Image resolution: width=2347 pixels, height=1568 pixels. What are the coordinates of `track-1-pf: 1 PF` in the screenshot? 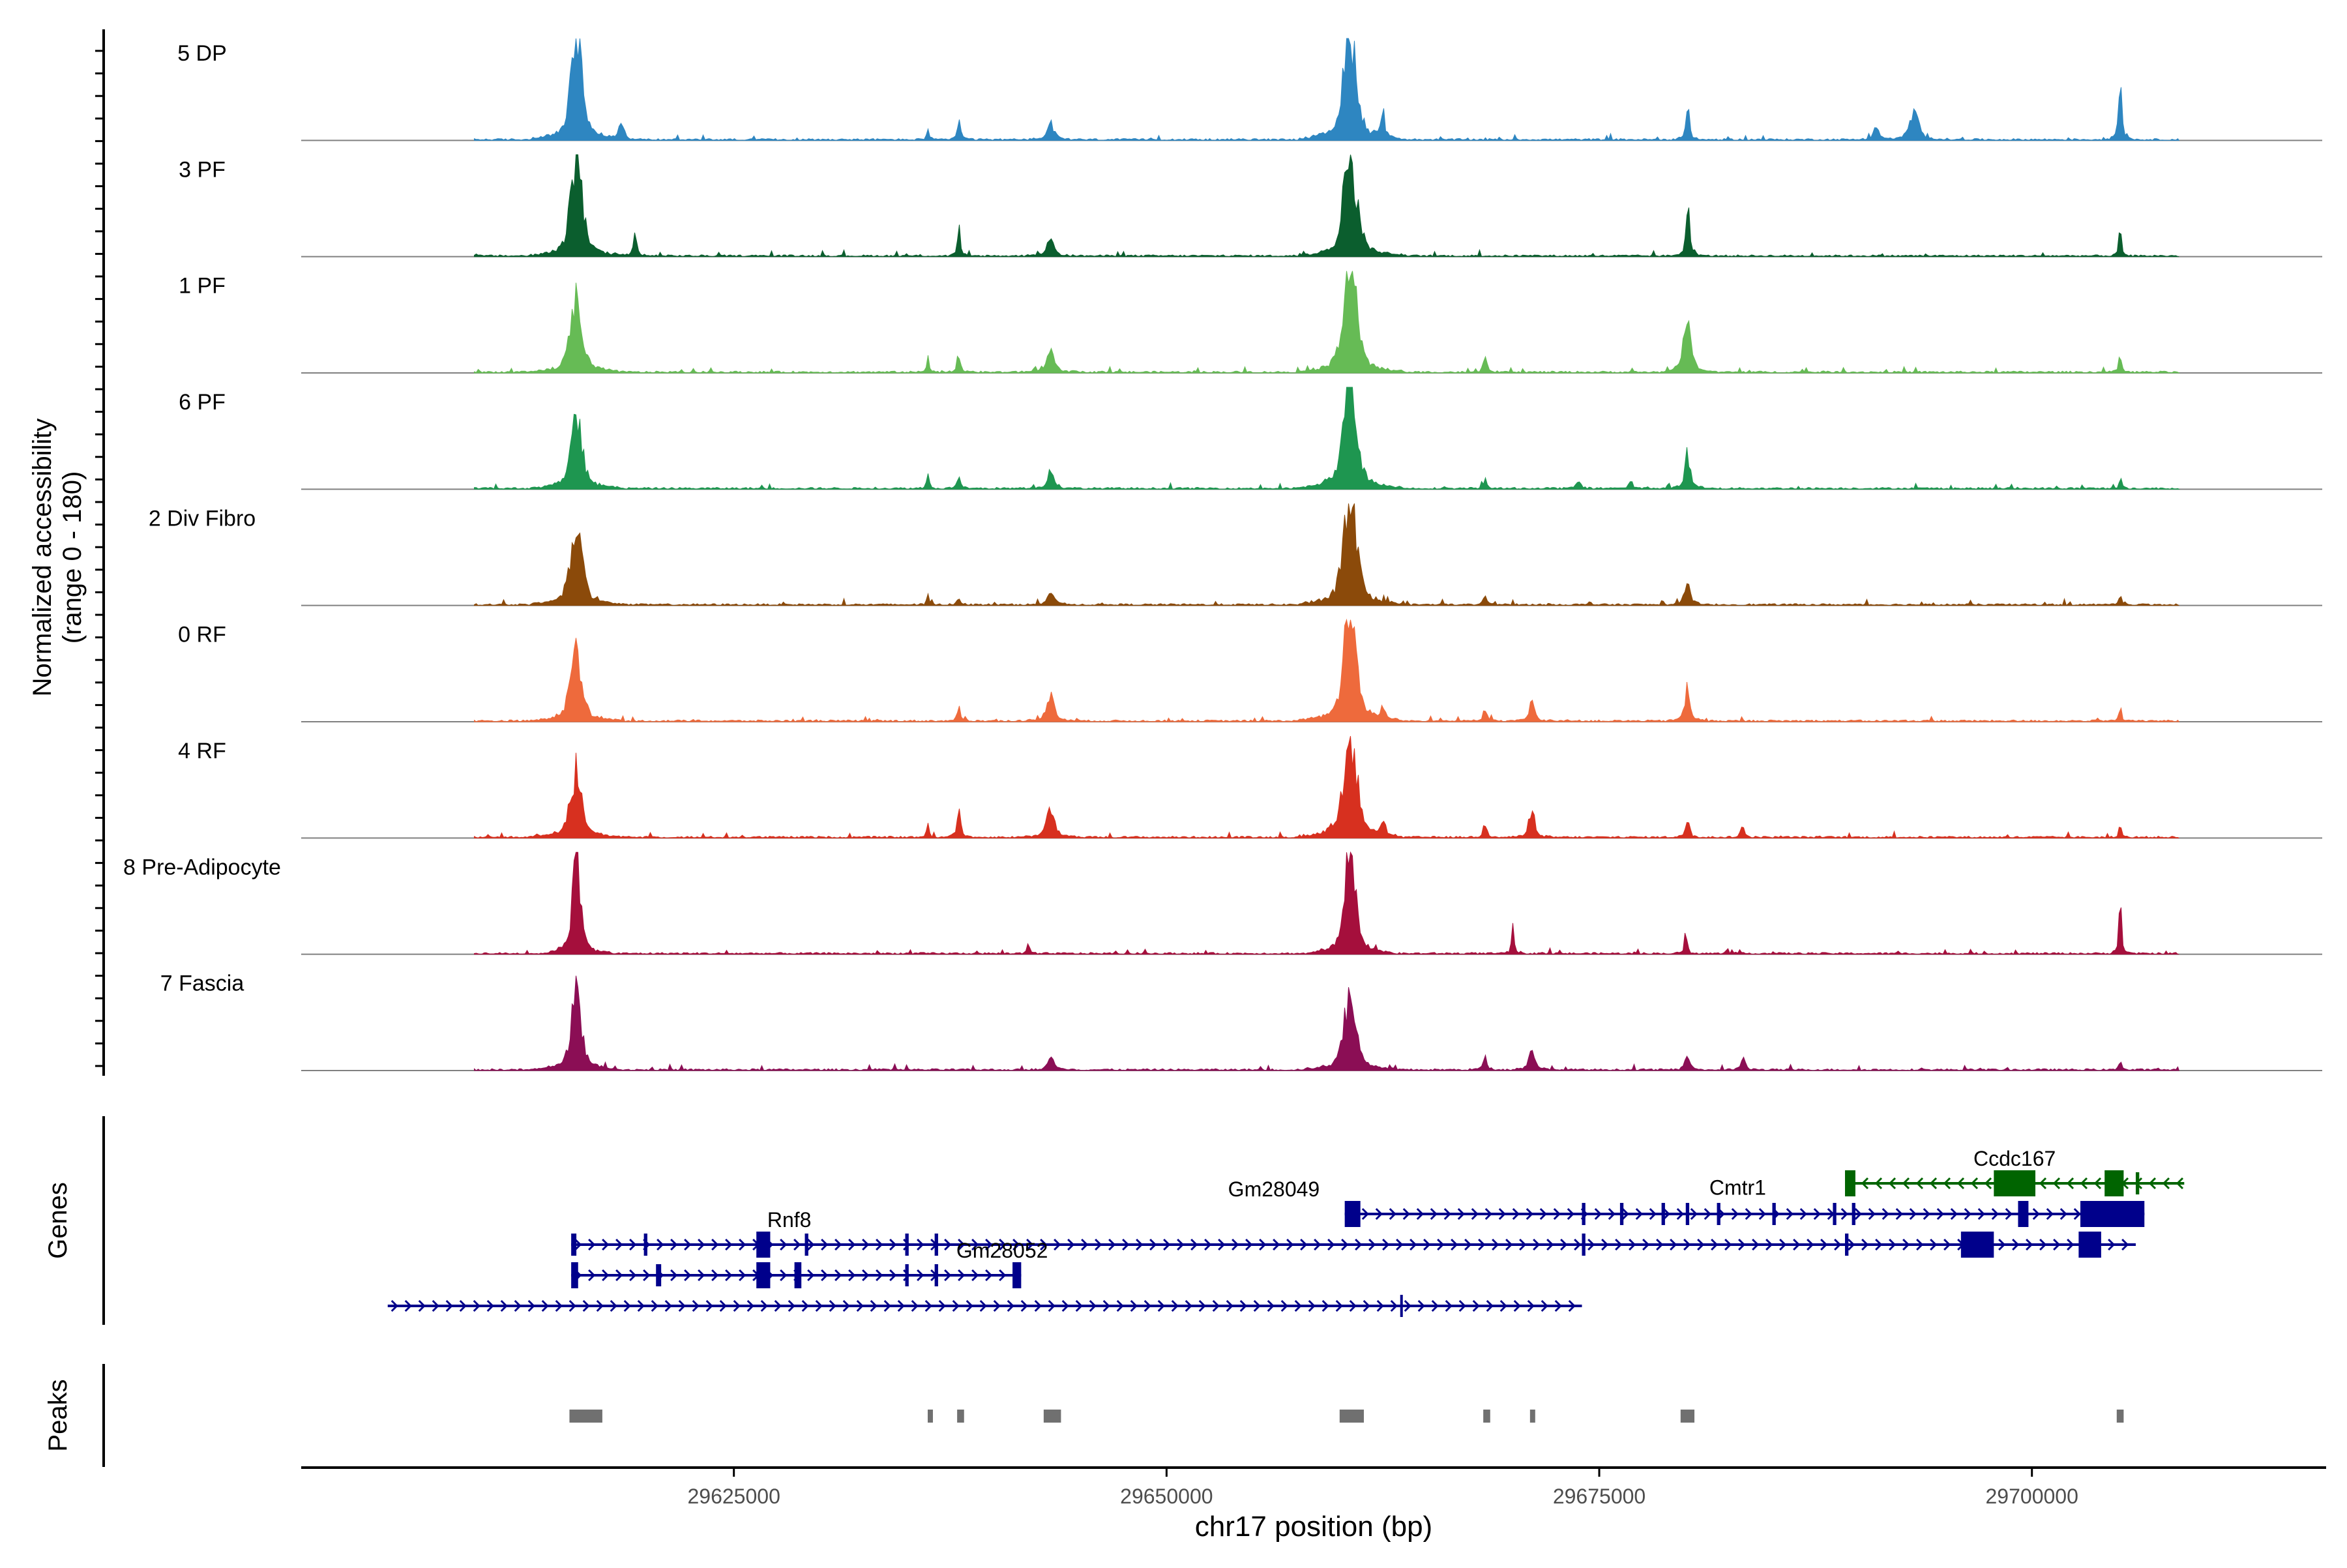 It's located at (1250, 323).